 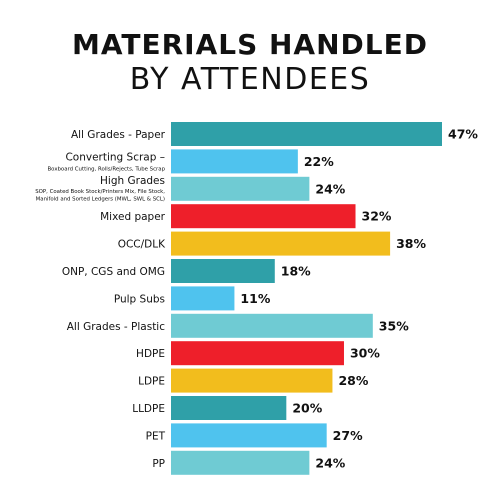 I want to click on bar-value-label: 47%, so click(x=463, y=134).